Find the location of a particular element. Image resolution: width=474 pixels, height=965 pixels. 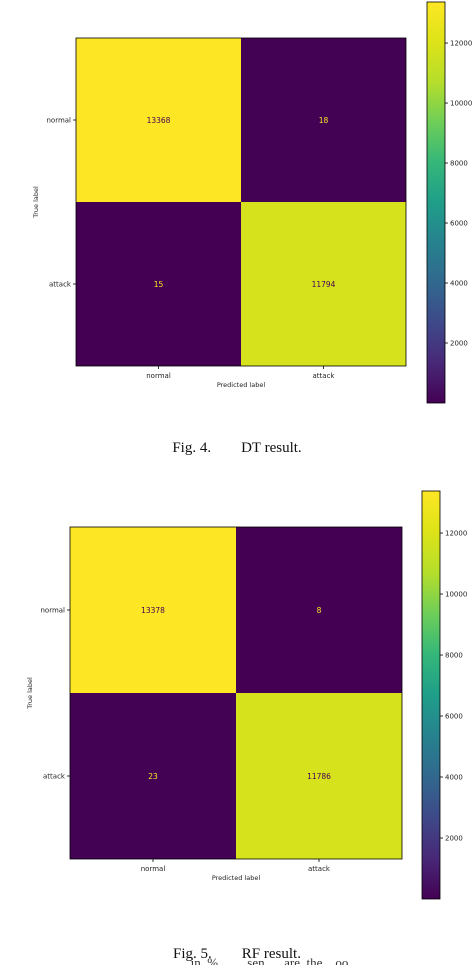

cell-value-label: 8 is located at coordinates (319, 610).